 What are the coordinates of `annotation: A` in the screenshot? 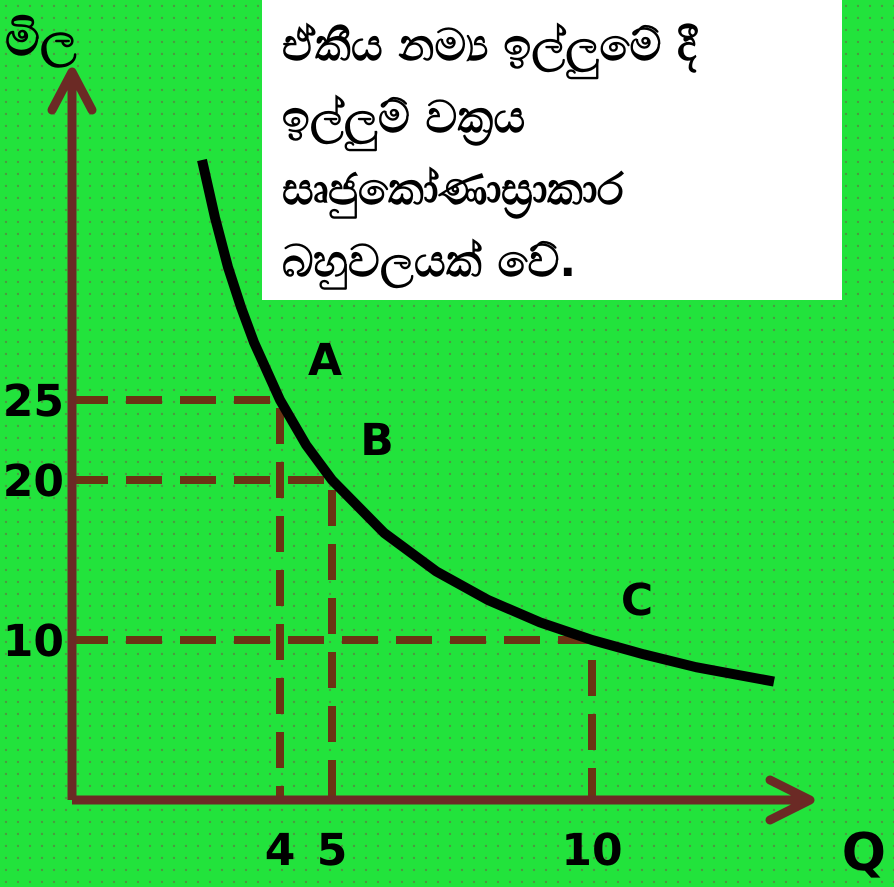 It's located at (325, 360).